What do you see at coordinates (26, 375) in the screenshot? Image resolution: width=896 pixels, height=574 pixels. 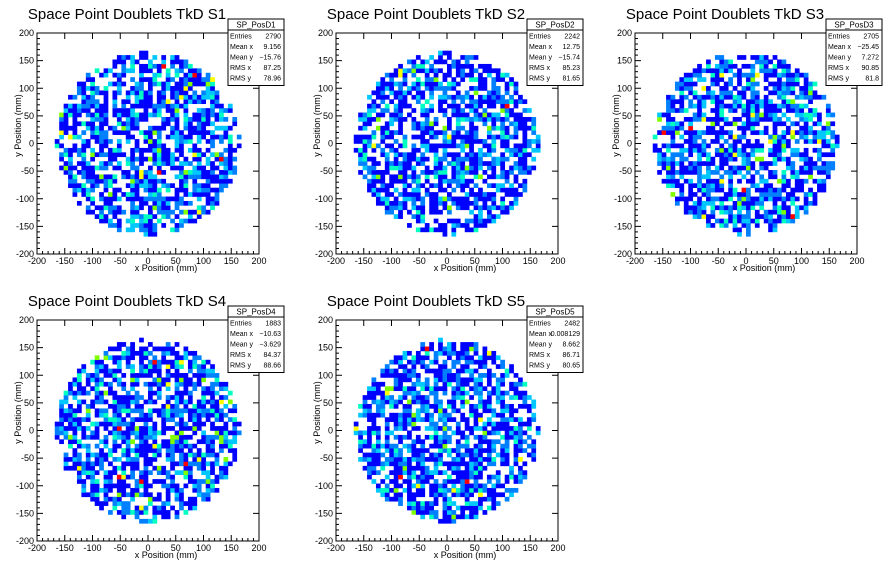 I see `y-tick-label: 100` at bounding box center [26, 375].